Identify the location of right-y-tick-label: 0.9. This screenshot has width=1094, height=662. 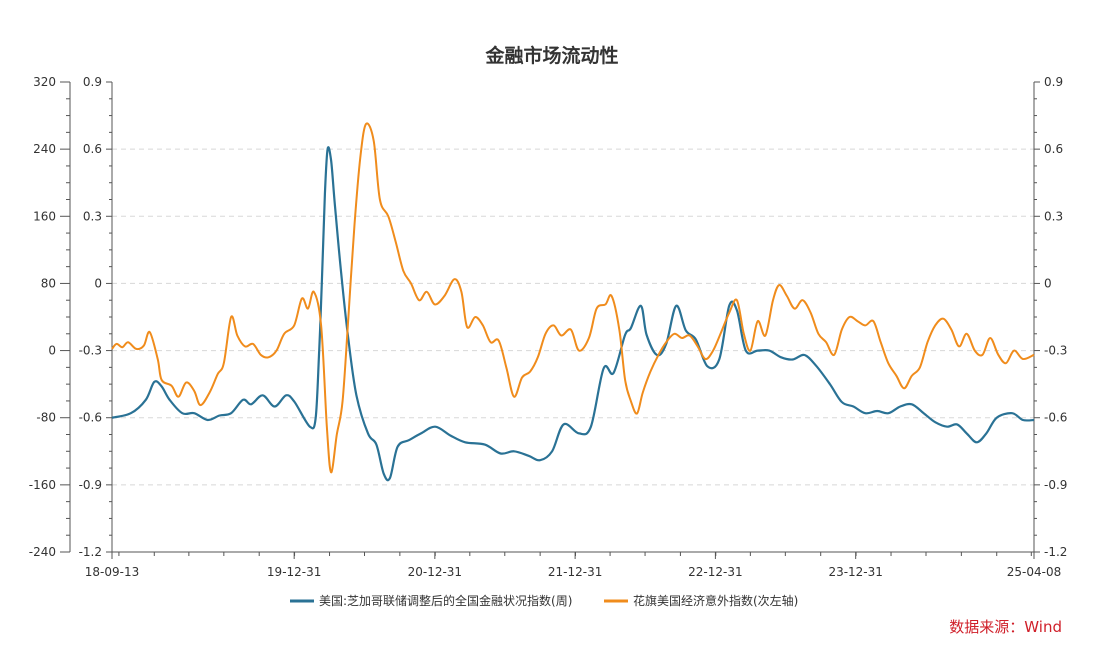
(1053, 82).